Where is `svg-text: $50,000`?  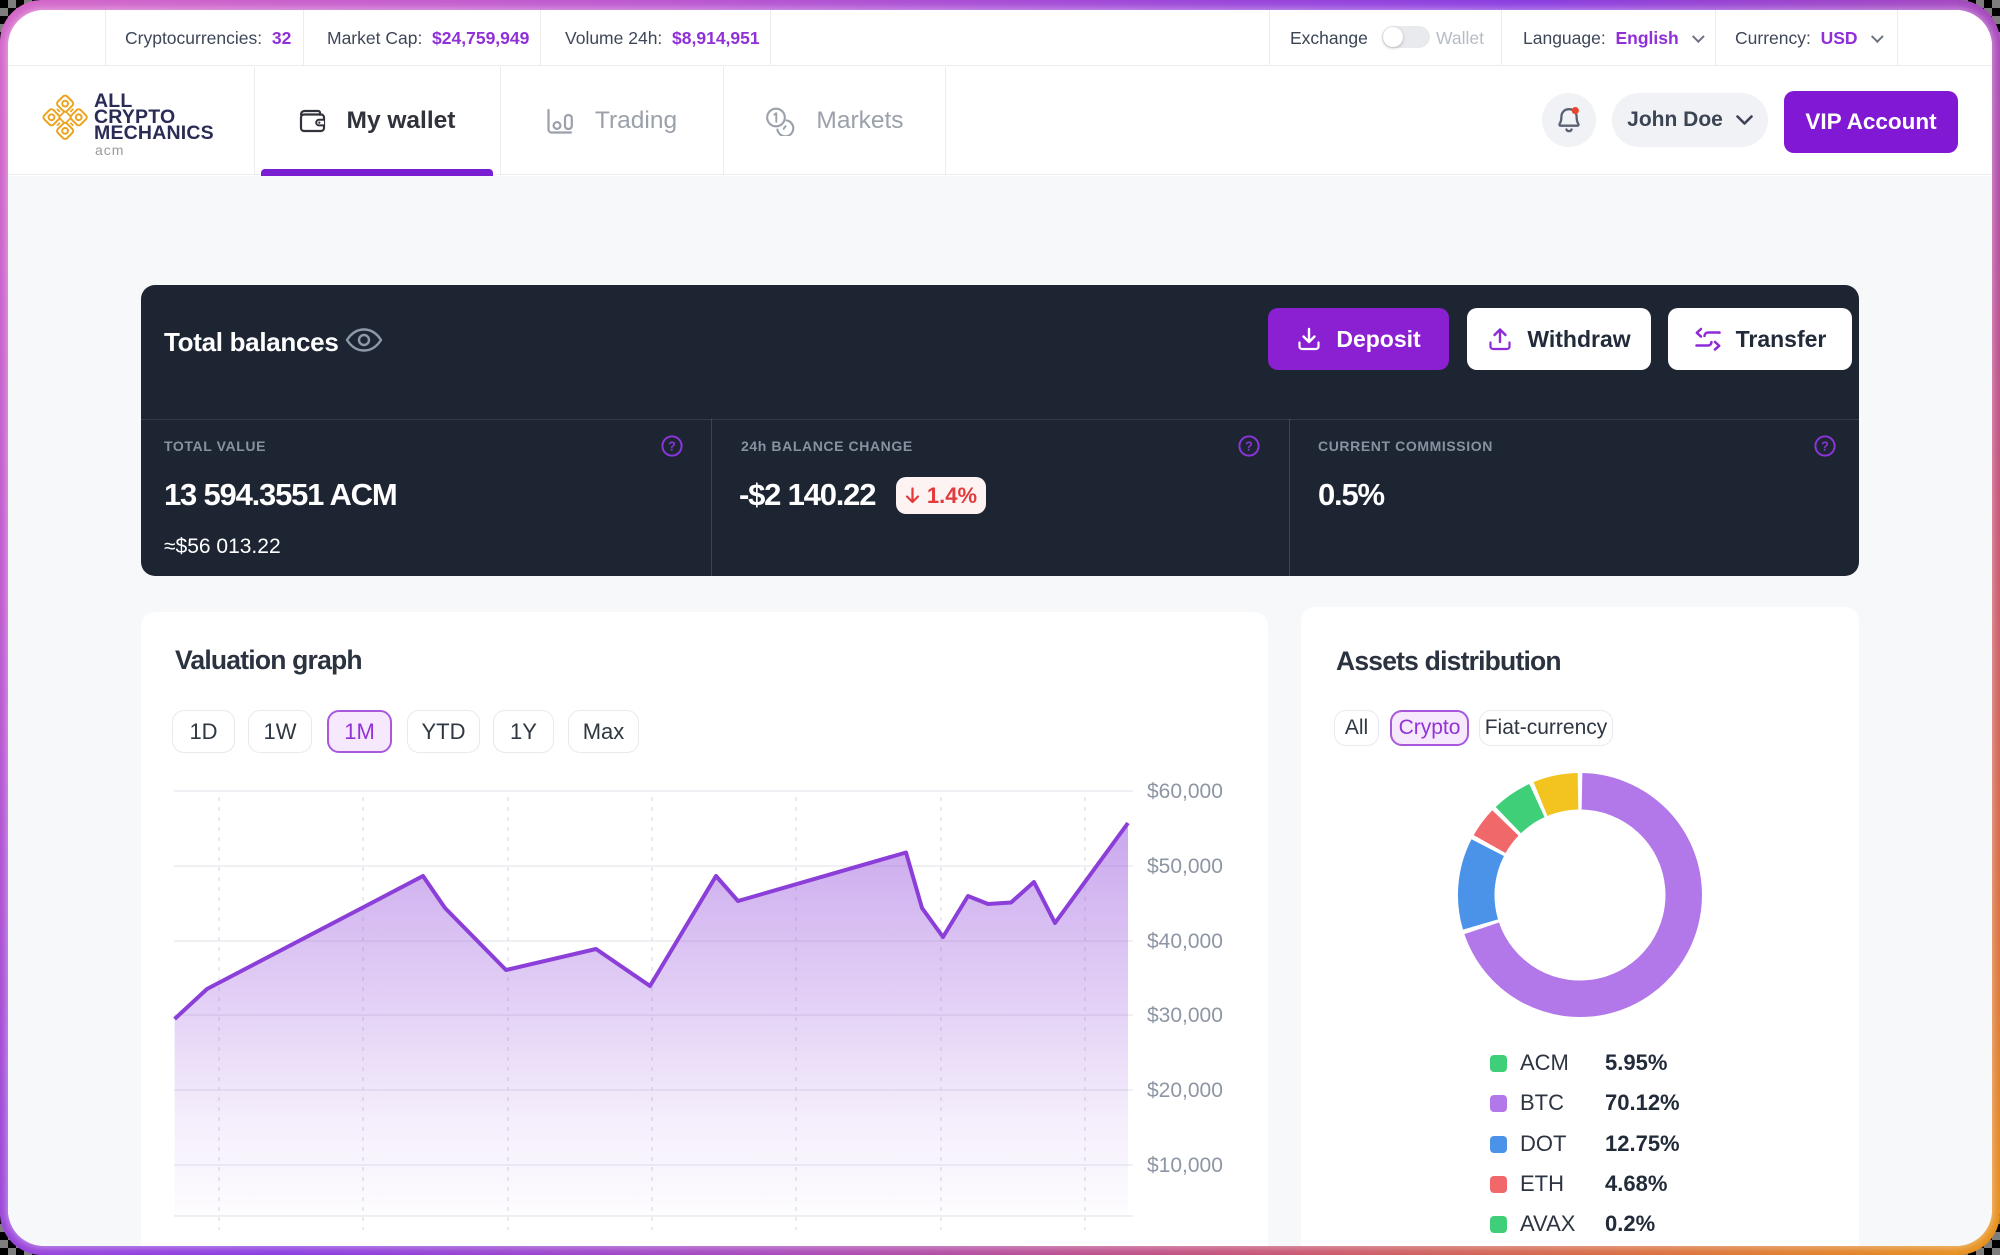 svg-text: $50,000 is located at coordinates (1185, 866).